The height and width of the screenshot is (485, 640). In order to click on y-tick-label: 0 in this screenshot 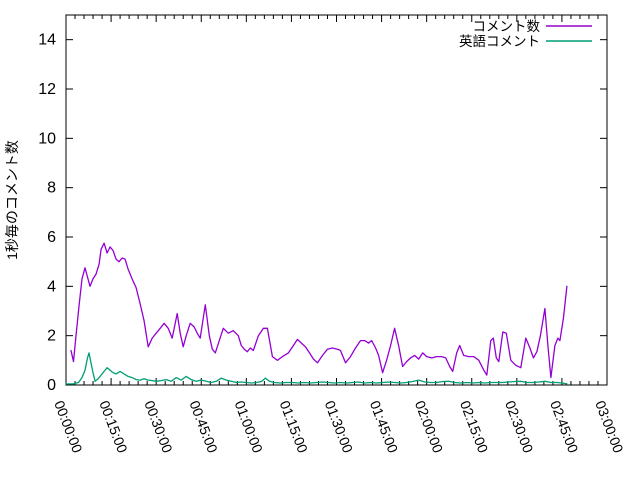, I will do `click(51, 385)`.